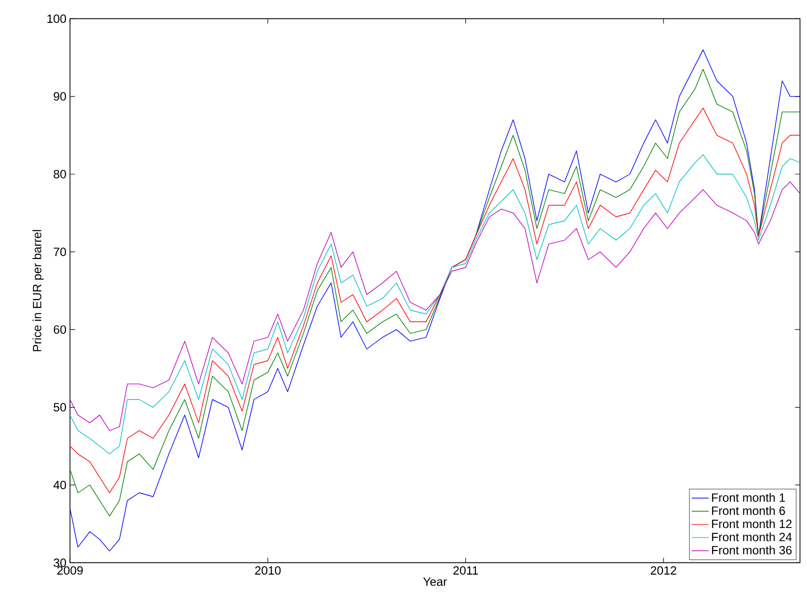 The width and height of the screenshot is (807, 606). Describe the element at coordinates (70, 570) in the screenshot. I see `x-tick-label: 2009` at that location.